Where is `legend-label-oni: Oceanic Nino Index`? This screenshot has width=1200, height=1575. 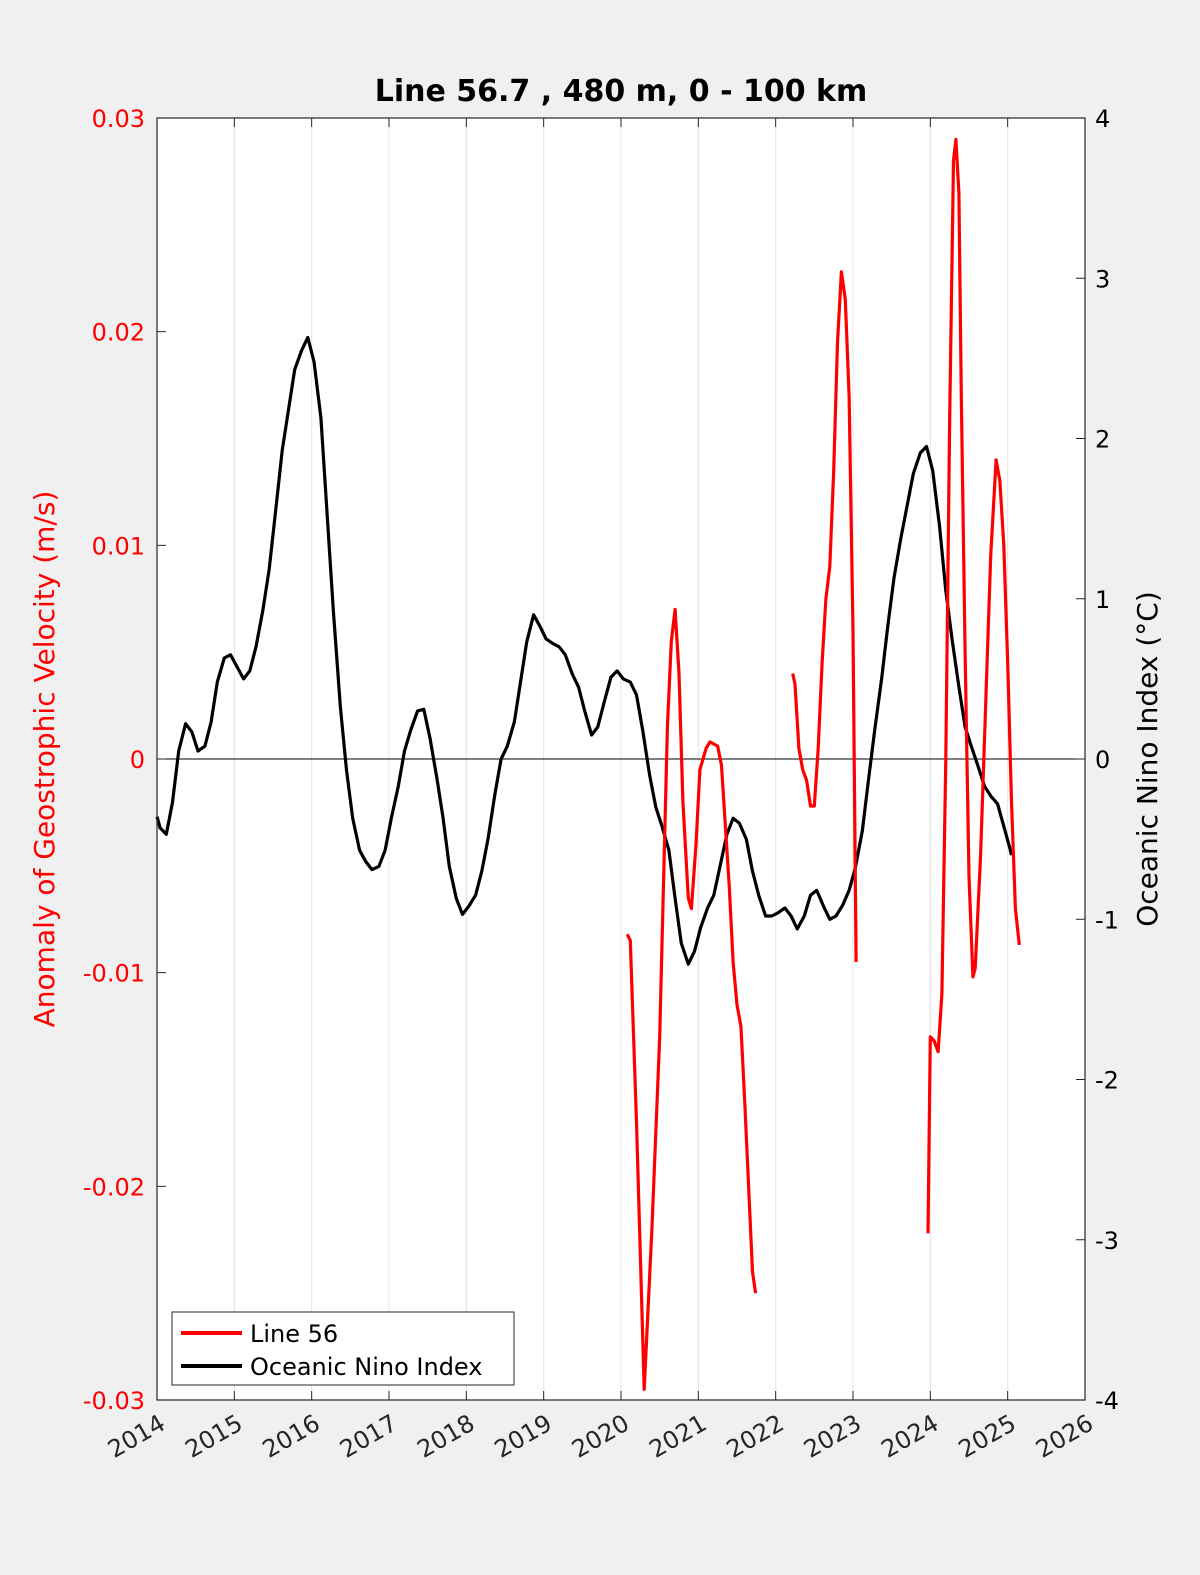
legend-label-oni: Oceanic Nino Index is located at coordinates (366, 1367).